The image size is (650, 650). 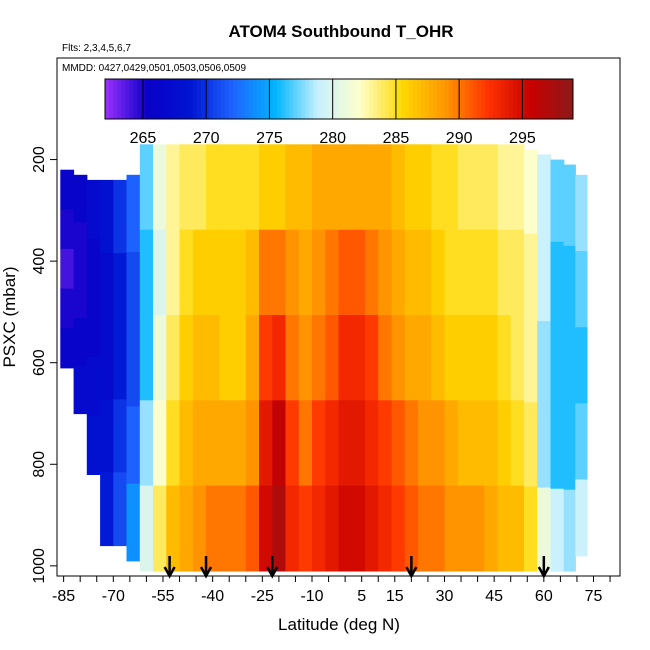 I want to click on dates-subtitle: MMDD: 0427,0429,0501,0503,0506,0509, so click(x=154, y=68).